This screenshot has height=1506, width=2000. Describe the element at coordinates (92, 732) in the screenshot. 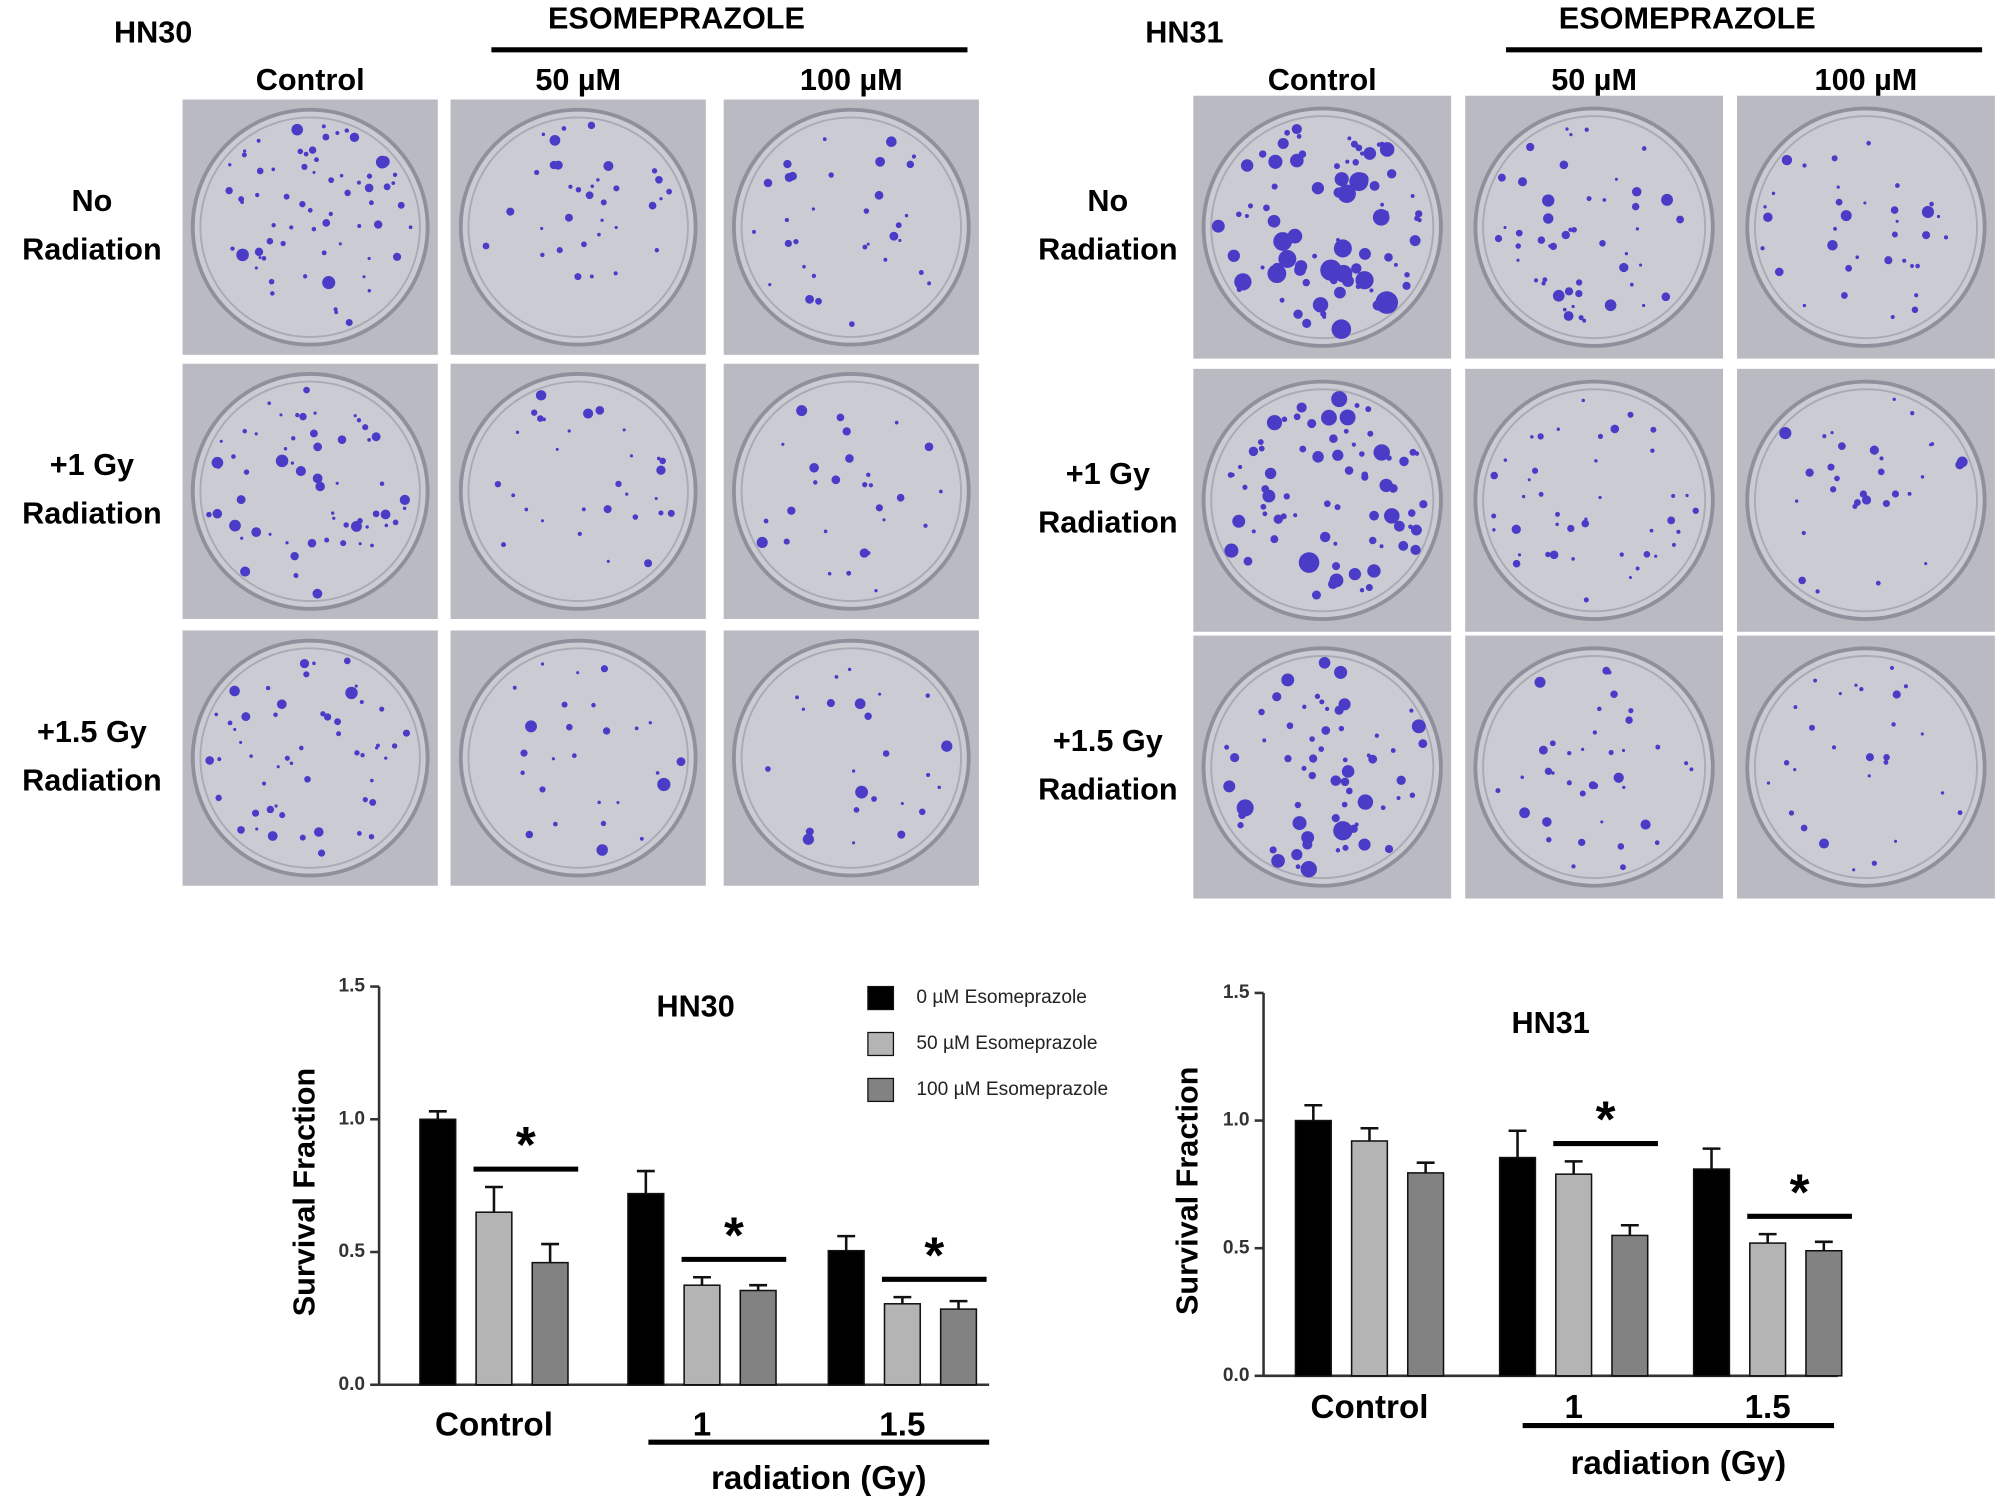

I see `row-label: +1.5 Gy` at that location.